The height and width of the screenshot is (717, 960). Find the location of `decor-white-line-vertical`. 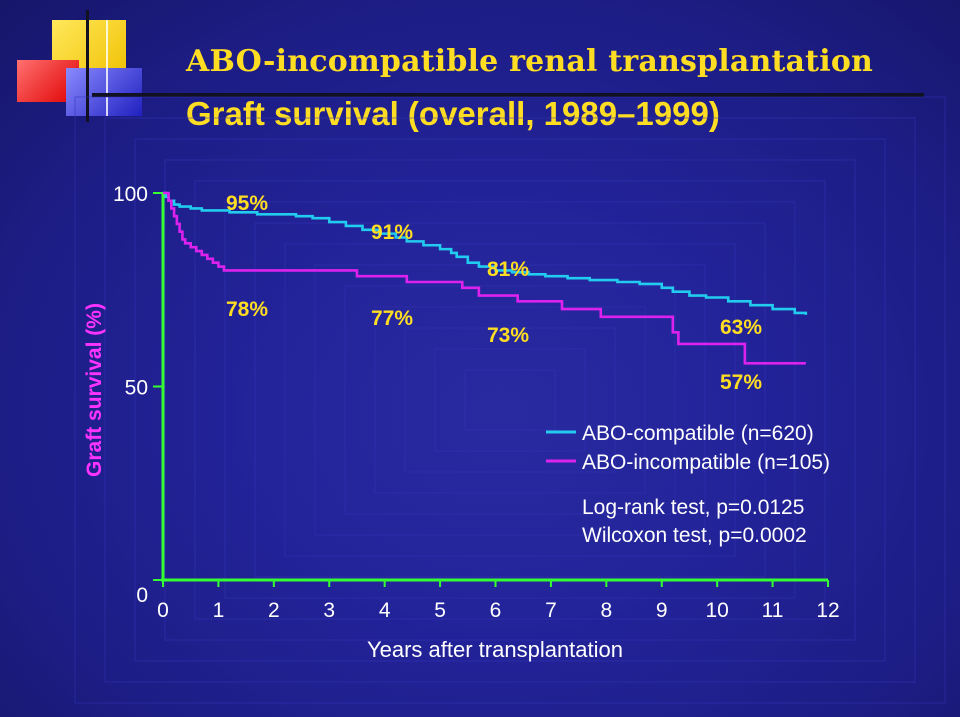

decor-white-line-vertical is located at coordinates (107, 68).